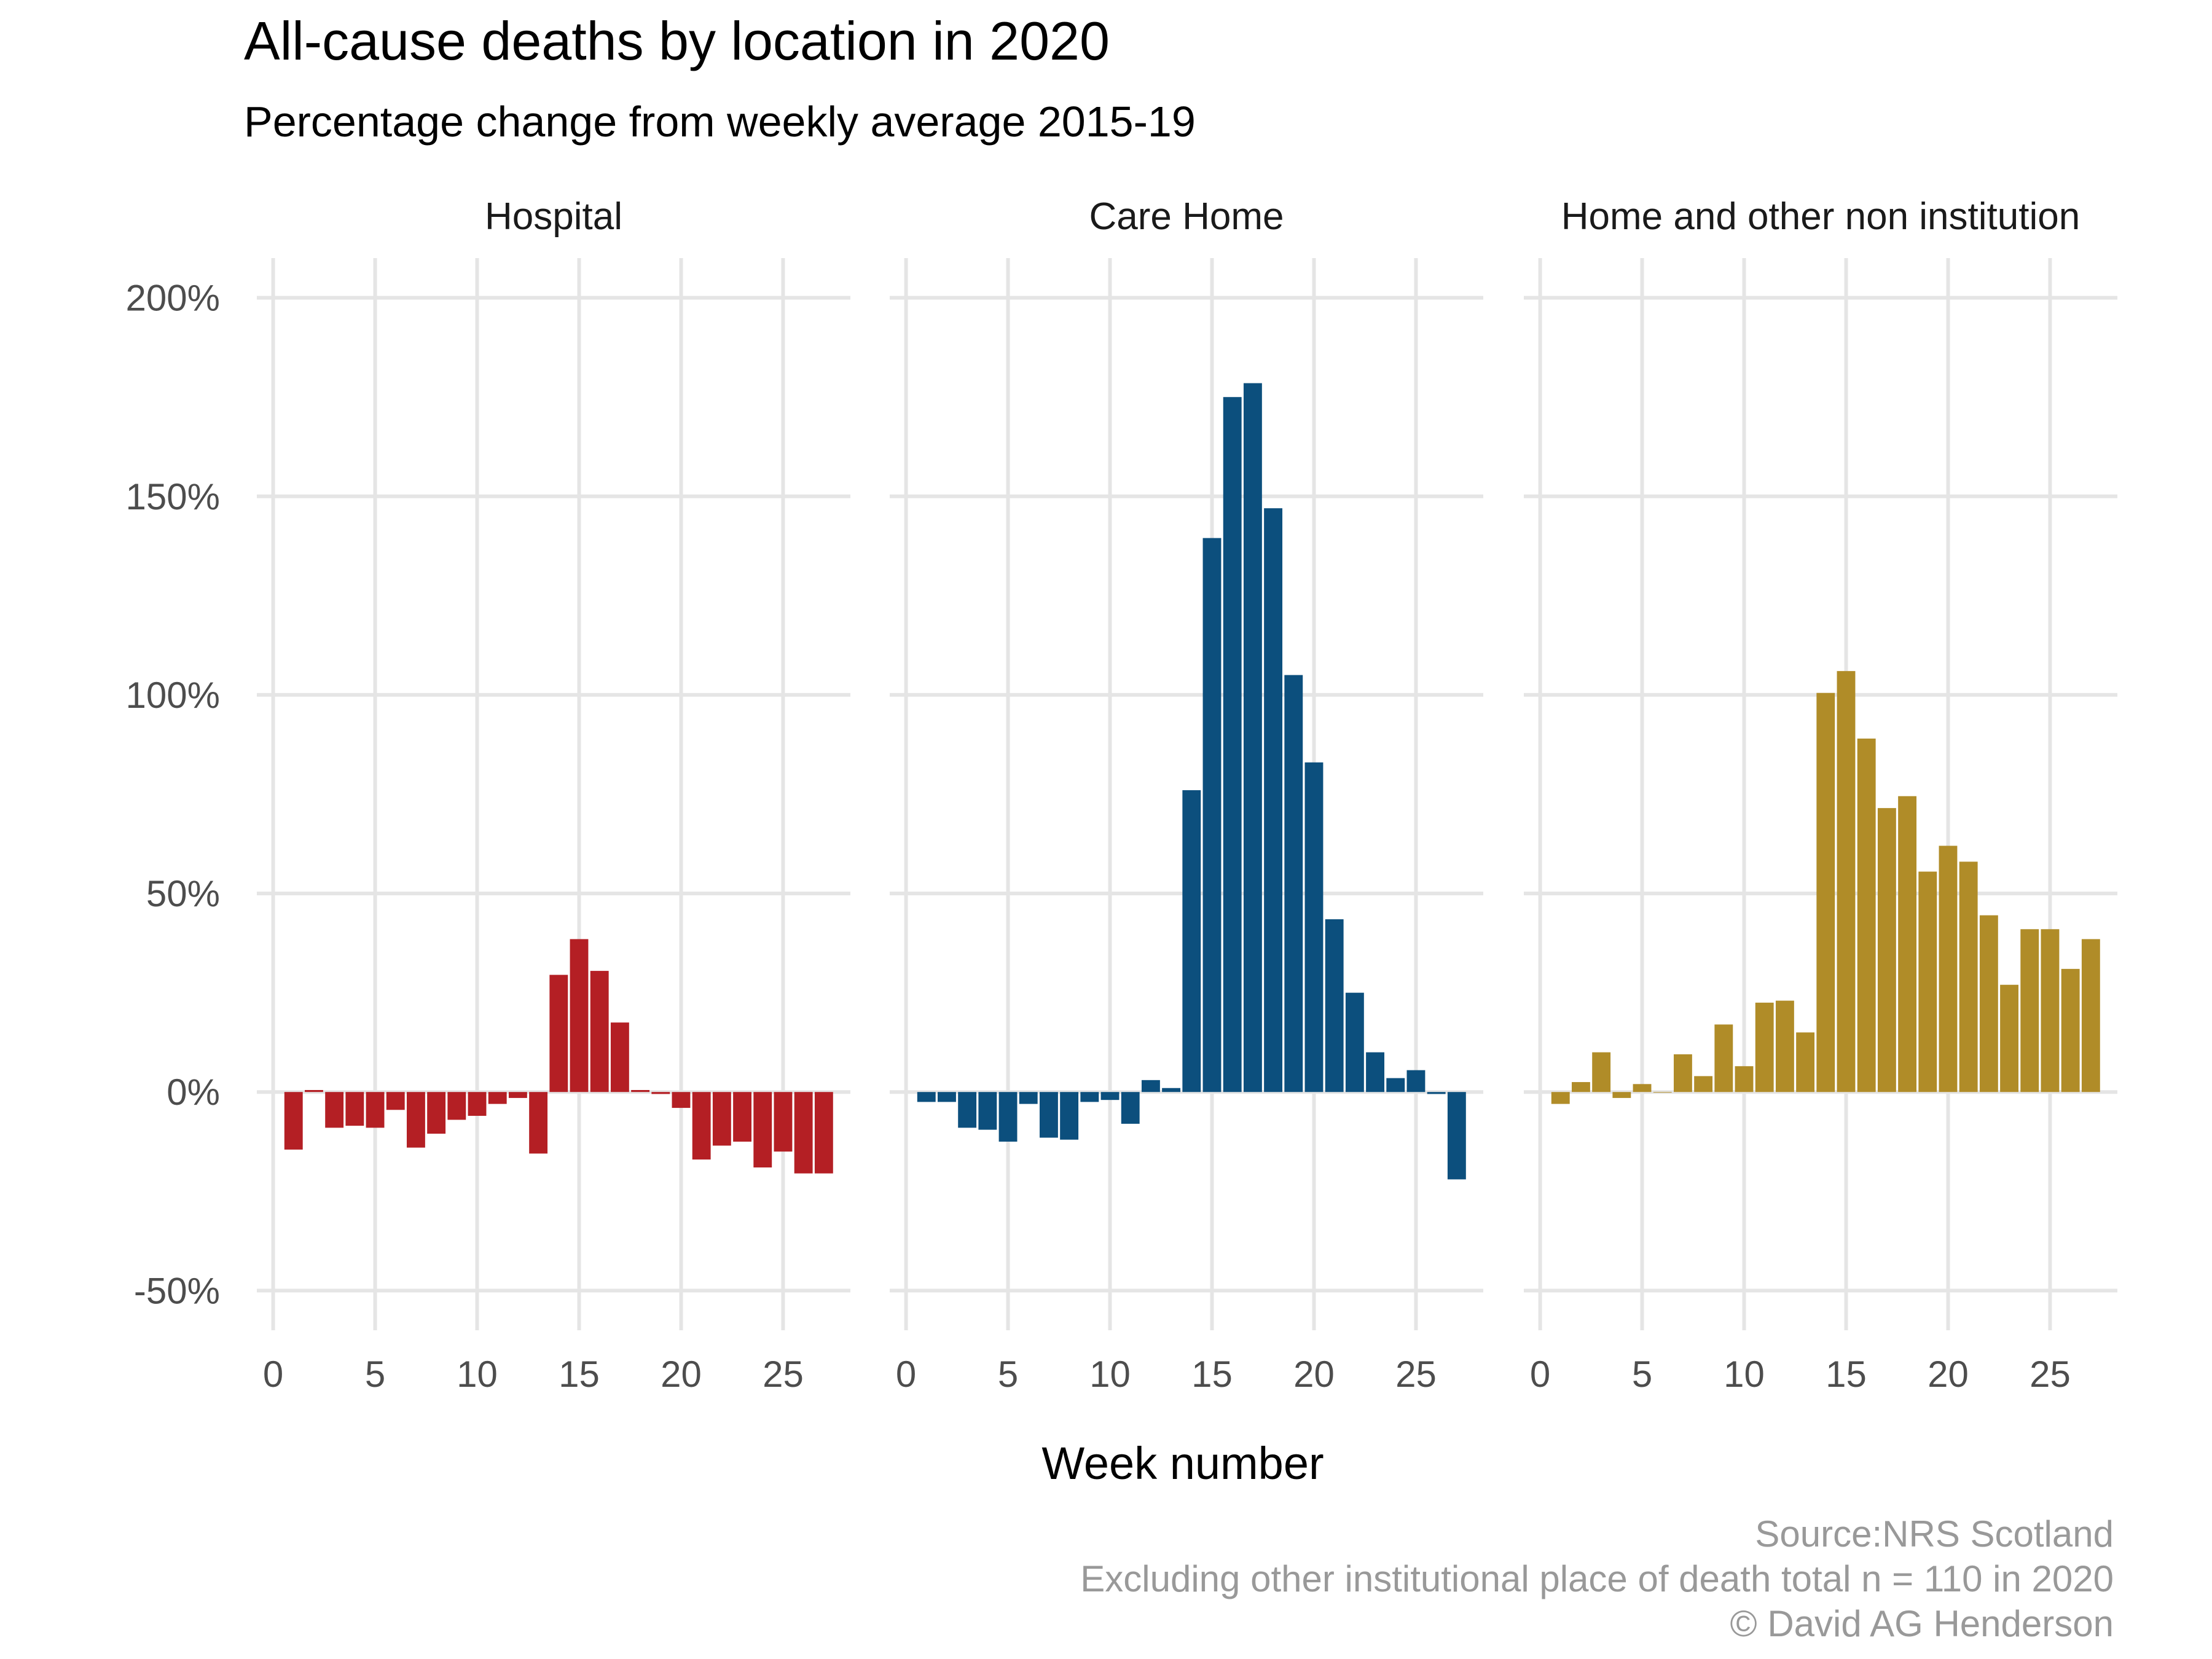 Image resolution: width=2212 pixels, height=1659 pixels. What do you see at coordinates (1186, 216) in the screenshot?
I see `panel-label: Care Home` at bounding box center [1186, 216].